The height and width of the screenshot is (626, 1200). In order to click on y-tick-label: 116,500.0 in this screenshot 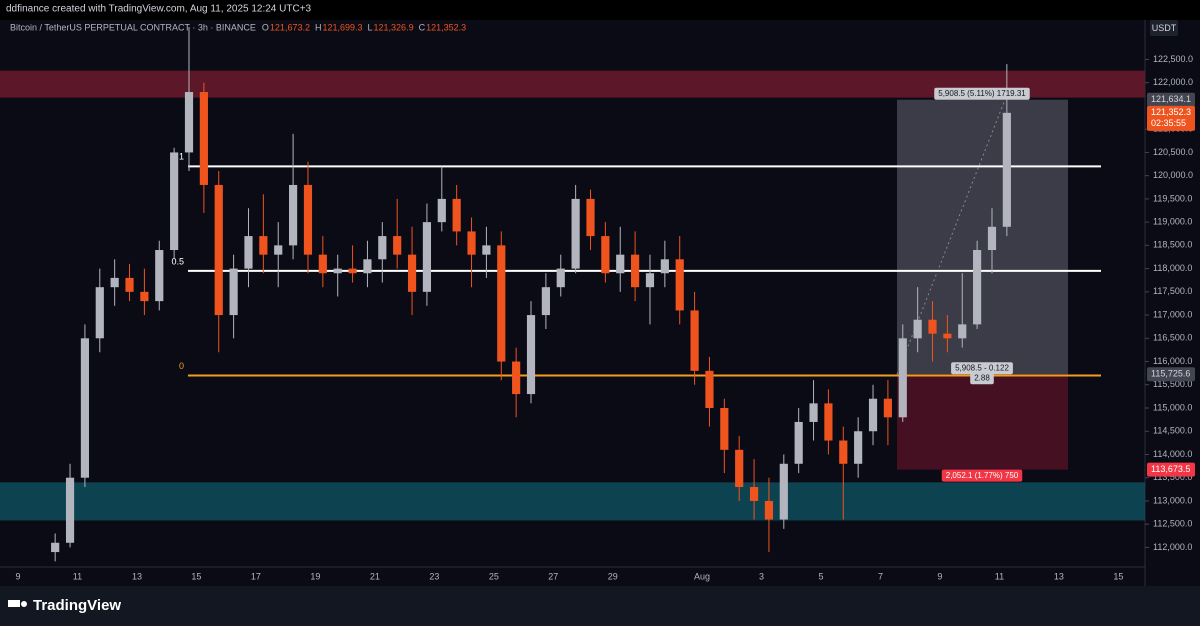, I will do `click(1172, 338)`.